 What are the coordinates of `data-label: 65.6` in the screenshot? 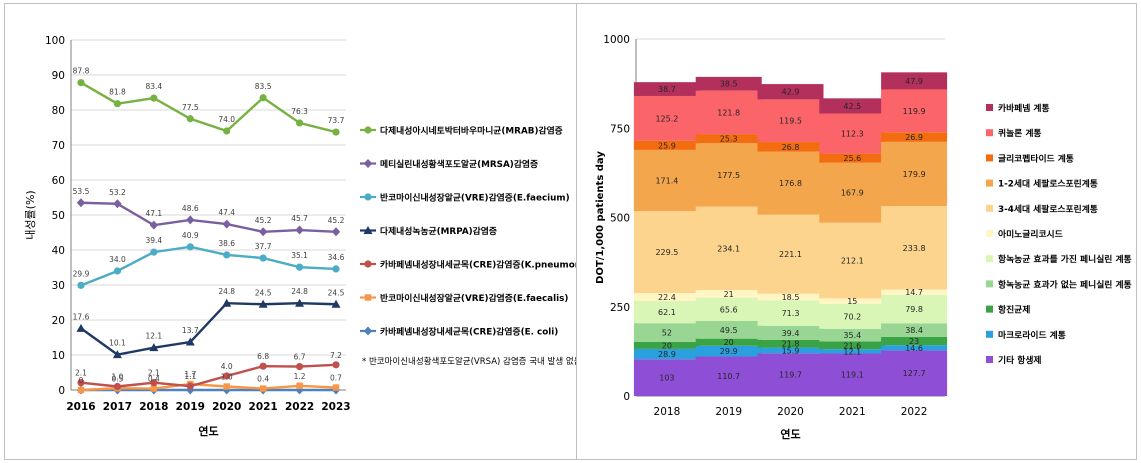 It's located at (729, 309).